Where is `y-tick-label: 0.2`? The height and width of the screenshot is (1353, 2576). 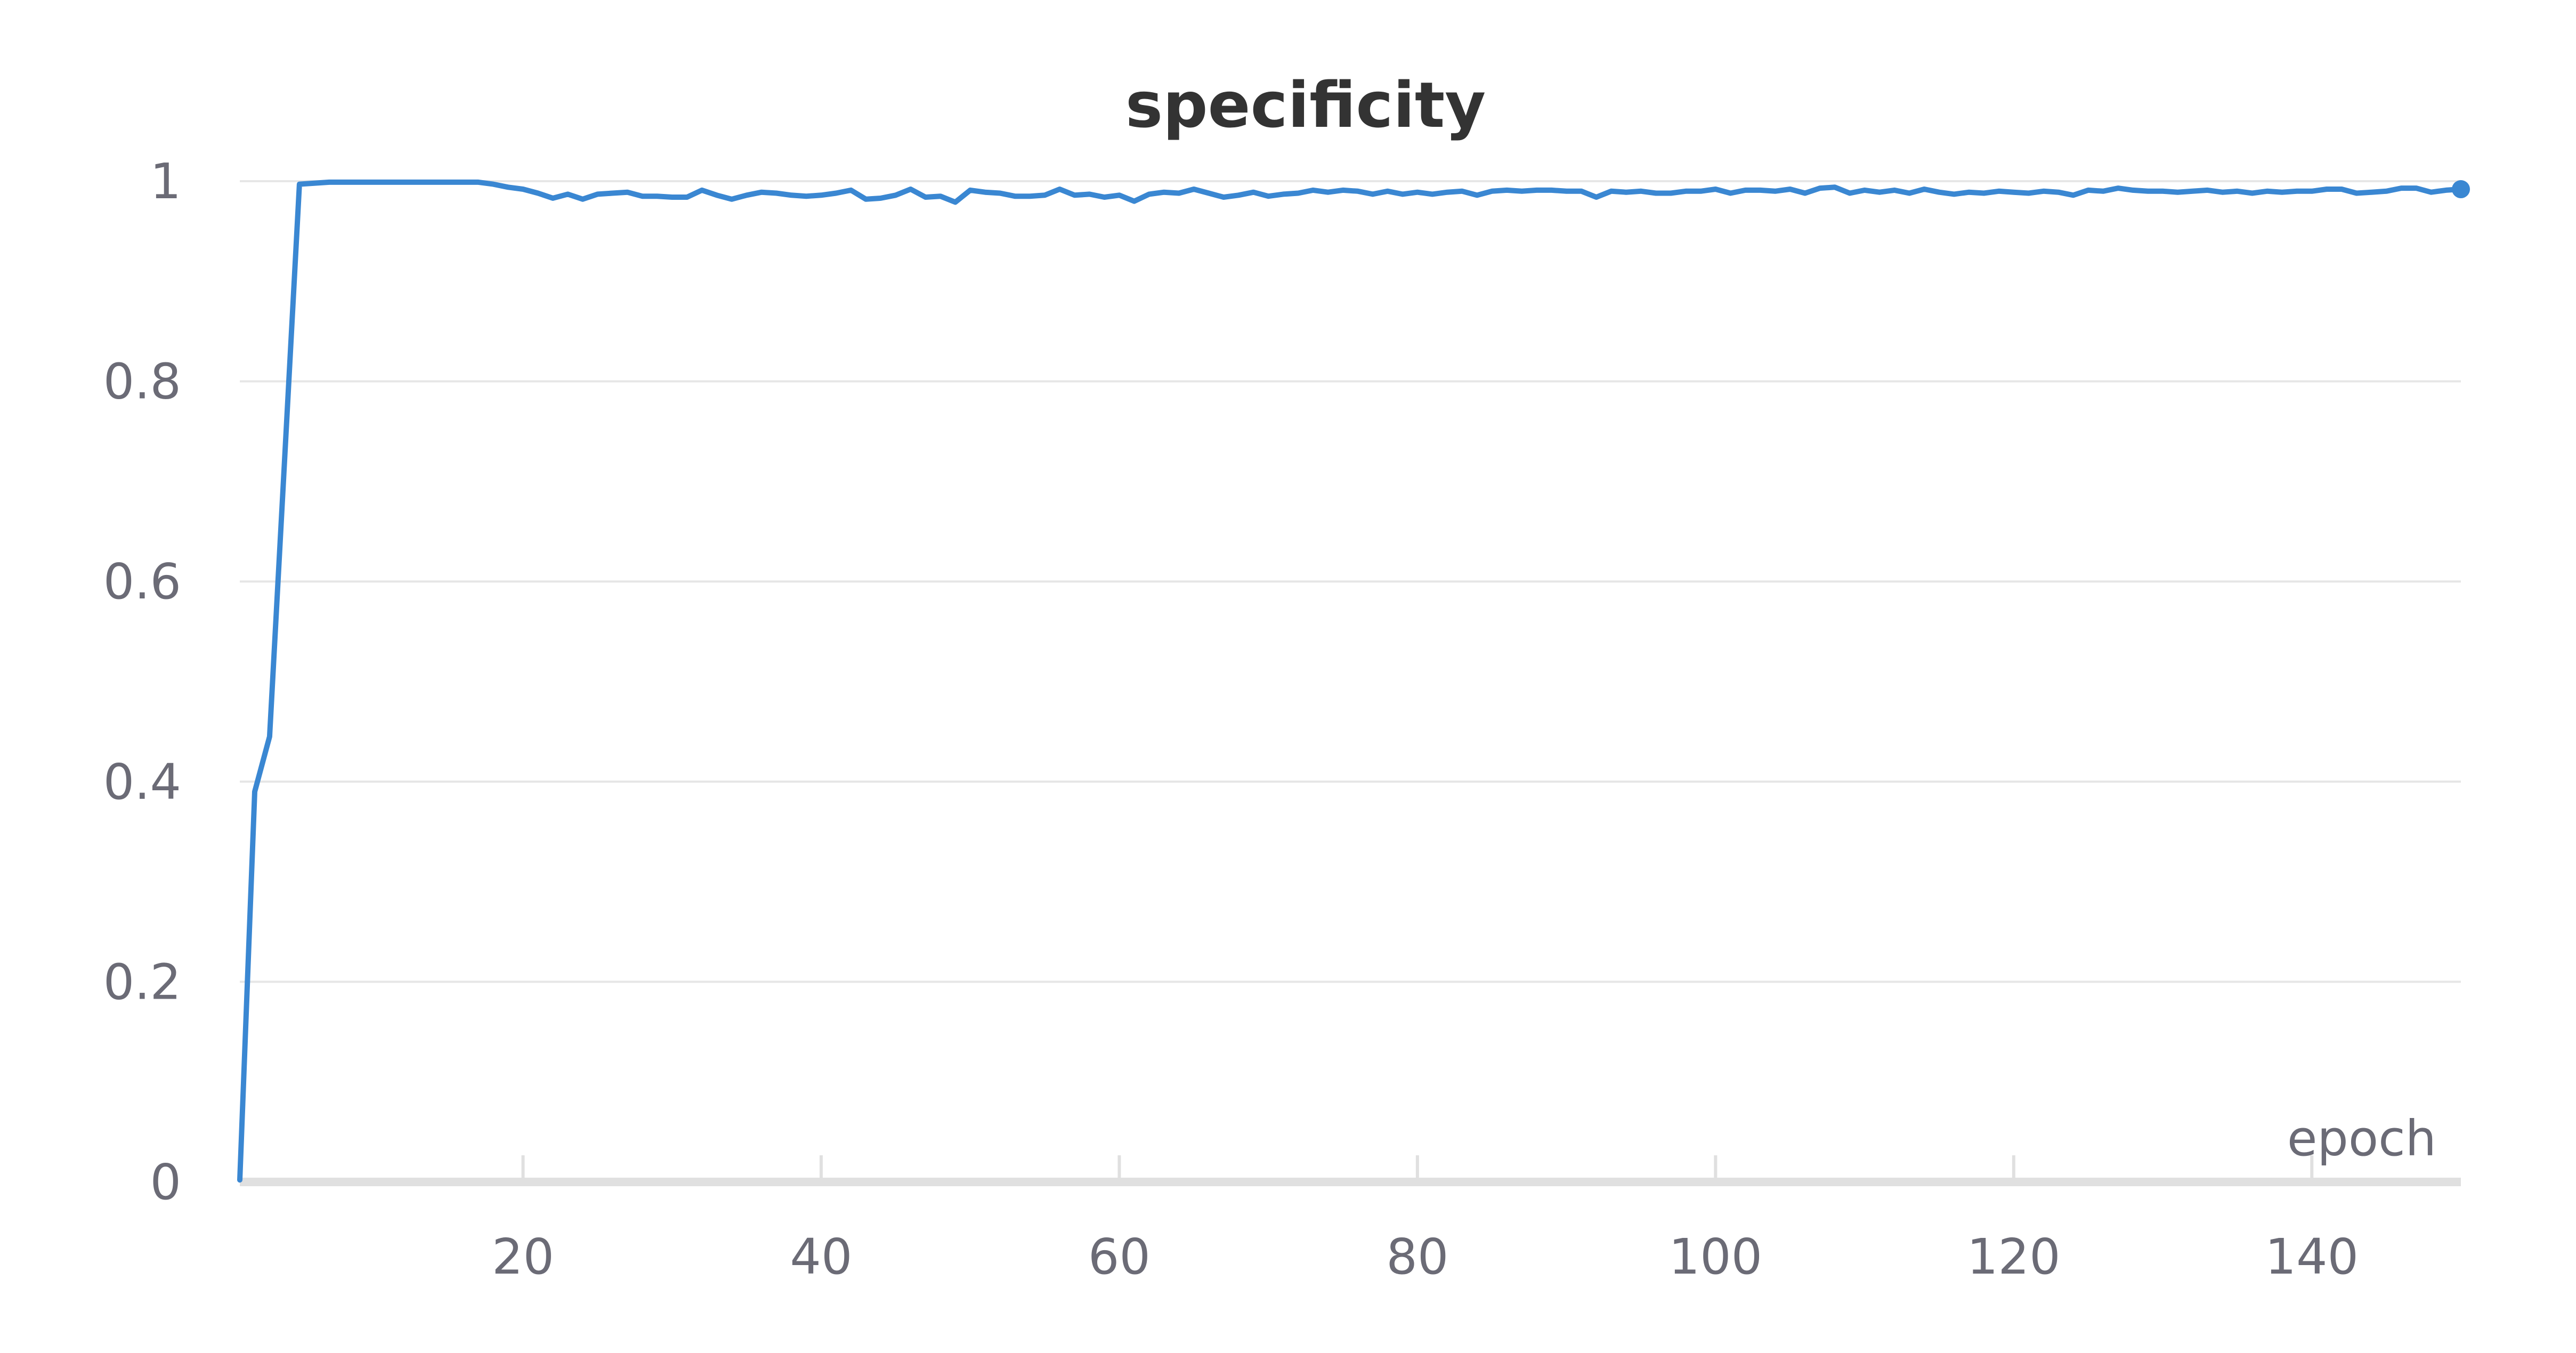
y-tick-label: 0.2 is located at coordinates (142, 981).